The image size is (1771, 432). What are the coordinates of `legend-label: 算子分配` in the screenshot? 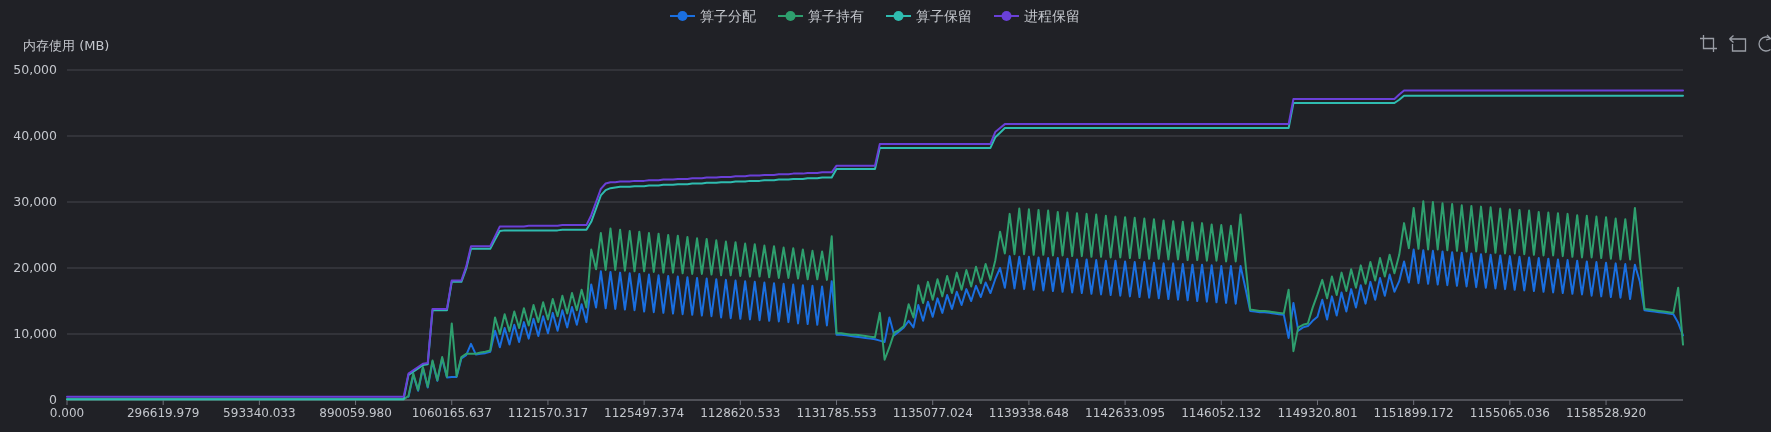 It's located at (728, 15).